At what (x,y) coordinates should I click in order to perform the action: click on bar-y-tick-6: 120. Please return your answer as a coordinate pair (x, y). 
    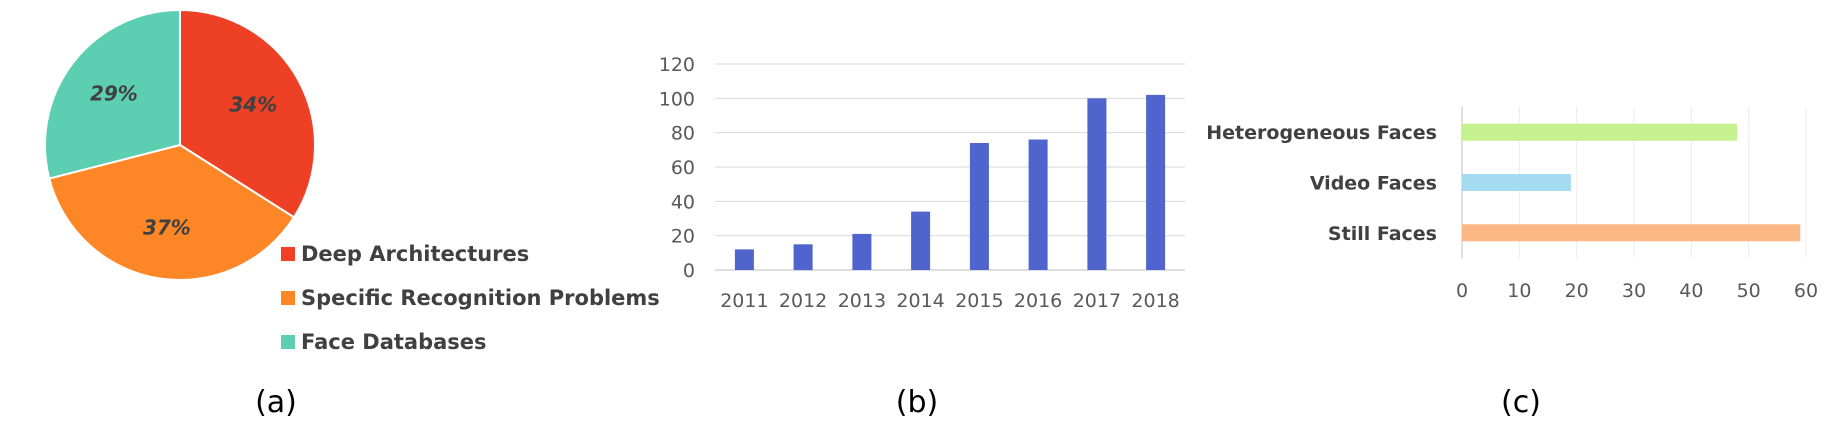
    Looking at the image, I should click on (677, 65).